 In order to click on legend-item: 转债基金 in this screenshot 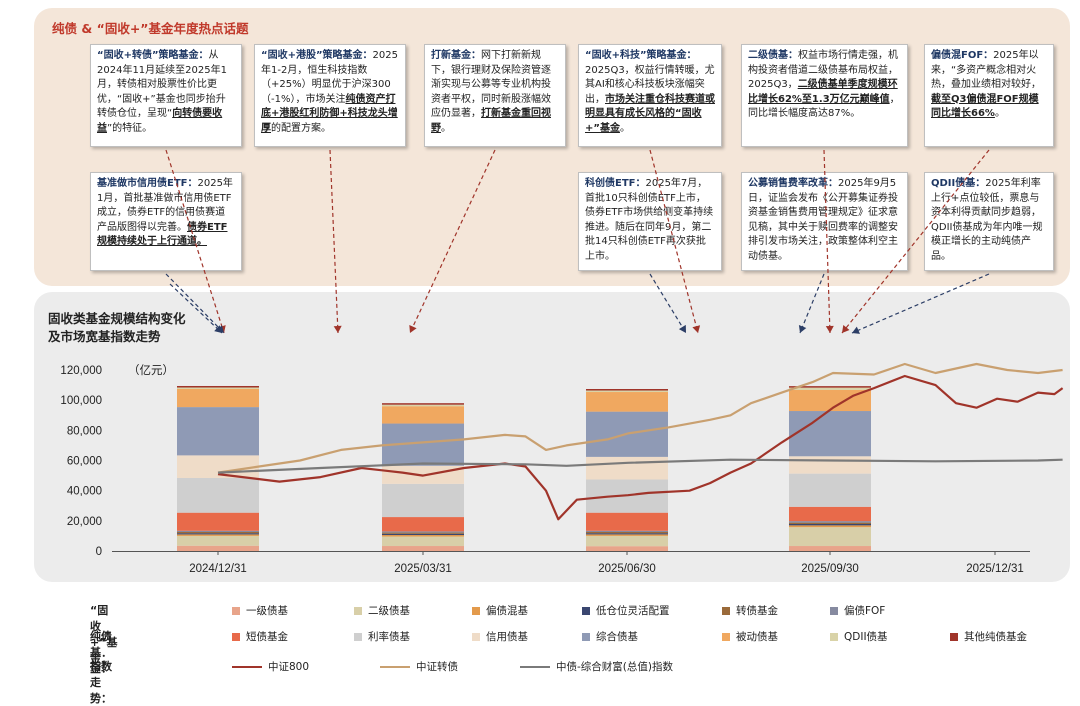, I will do `click(750, 610)`.